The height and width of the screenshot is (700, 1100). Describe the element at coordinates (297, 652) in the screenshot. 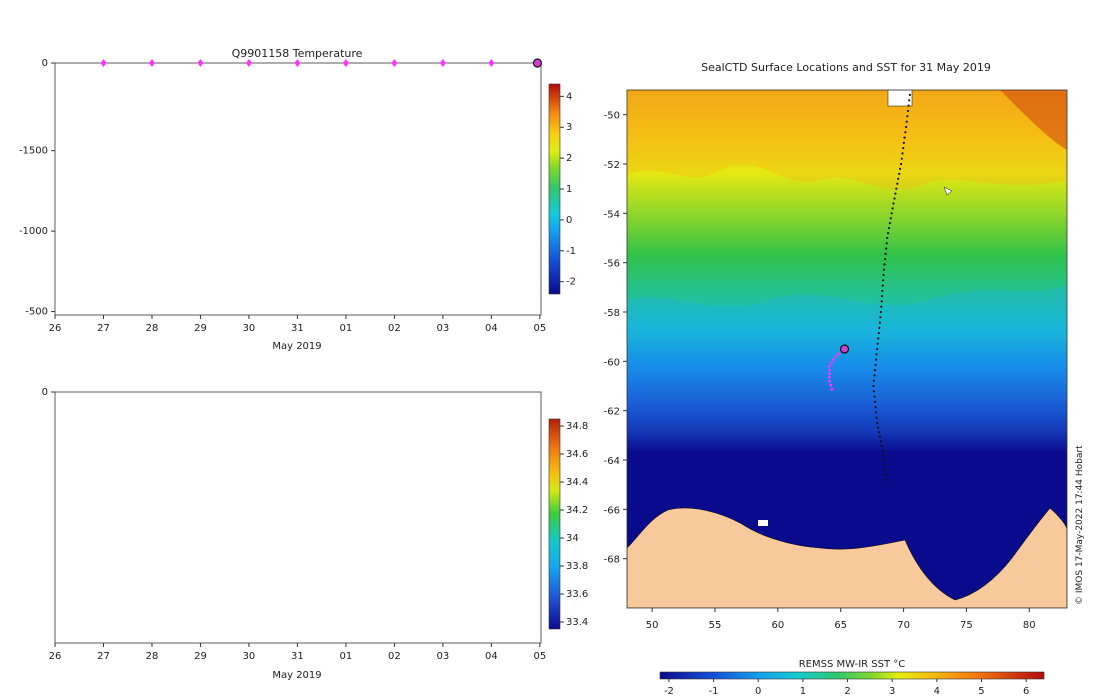

I see `salinity-x-axis: 26 27 28 29 30 31 01 02 03 04 05` at that location.